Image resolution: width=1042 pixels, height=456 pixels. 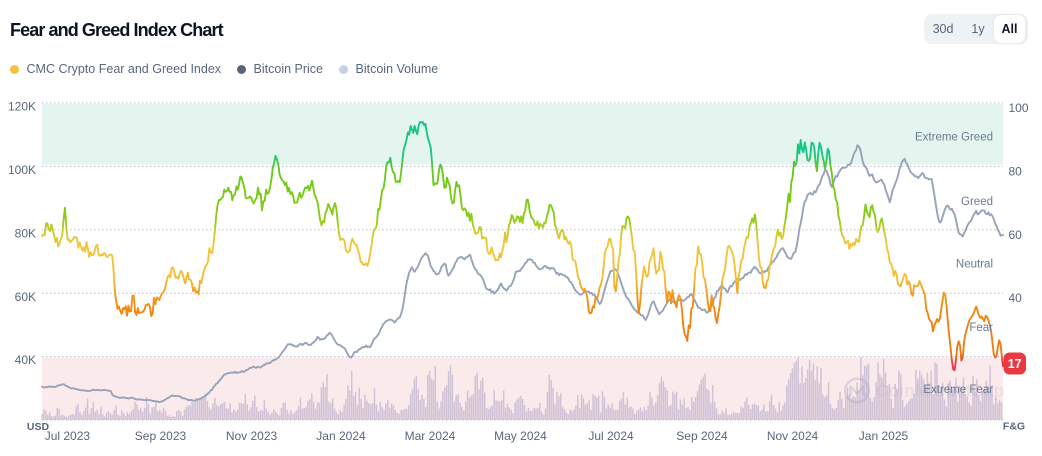 What do you see at coordinates (341, 436) in the screenshot?
I see `svg-text: Jan 2024` at bounding box center [341, 436].